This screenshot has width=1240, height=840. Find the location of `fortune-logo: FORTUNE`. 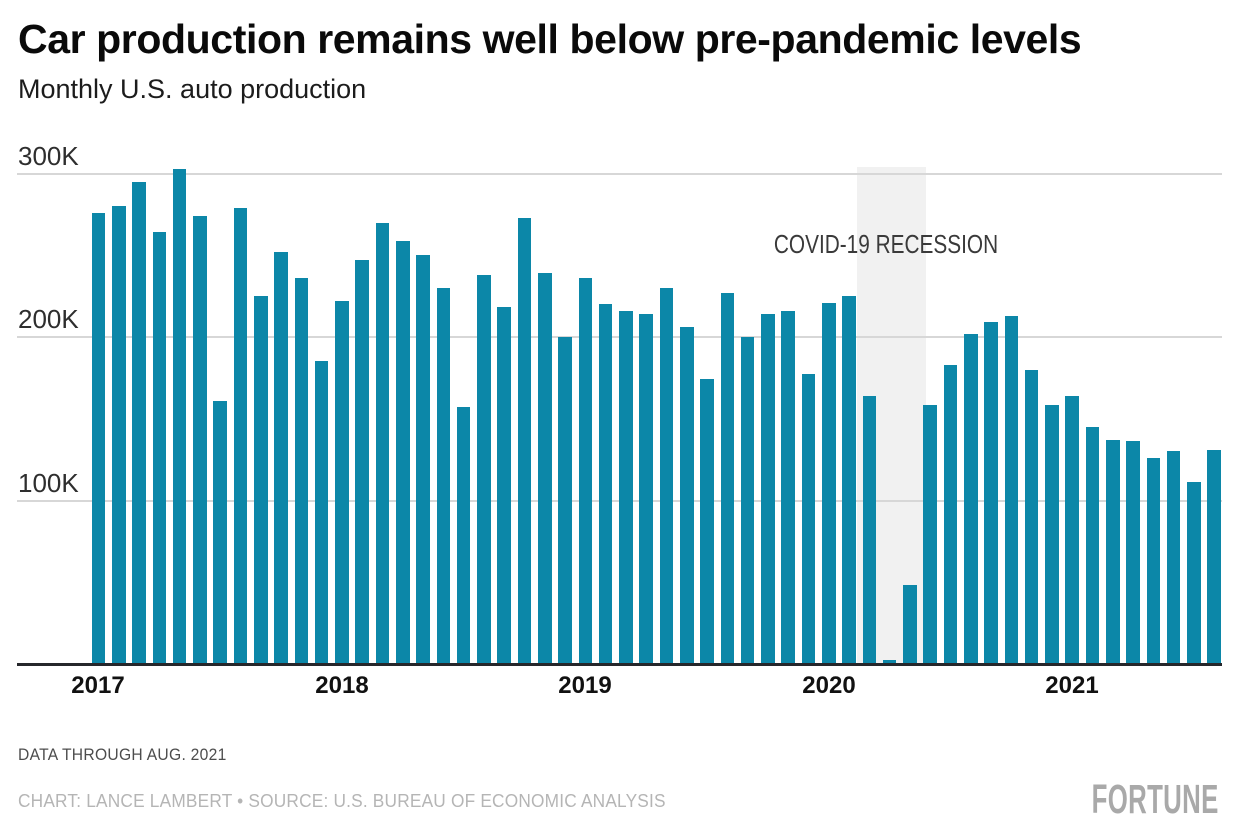

fortune-logo: FORTUNE is located at coordinates (1155, 799).